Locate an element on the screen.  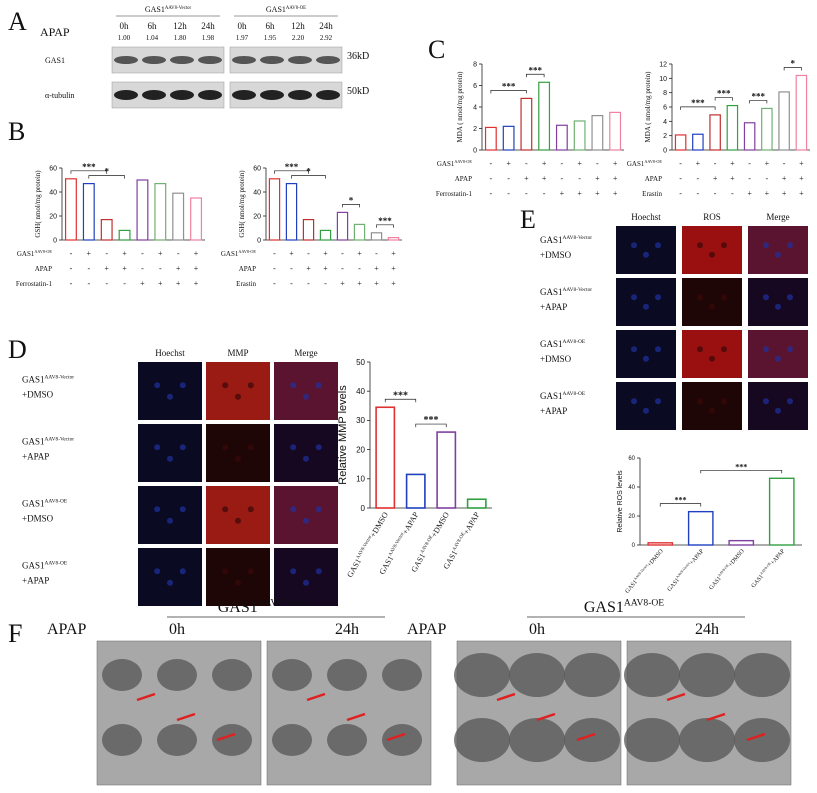
condition-label: Erastin is located at coordinates (652, 194).